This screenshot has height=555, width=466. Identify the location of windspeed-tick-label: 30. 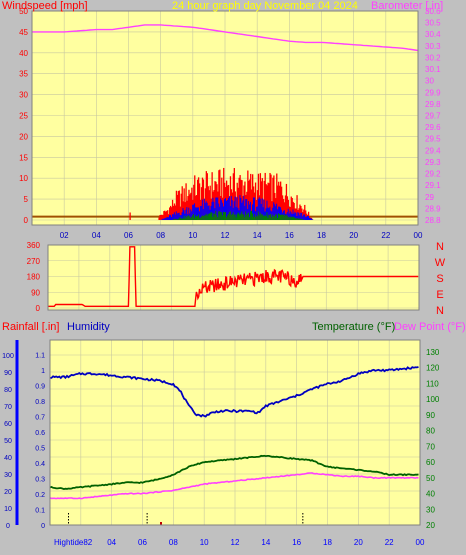
(23, 95).